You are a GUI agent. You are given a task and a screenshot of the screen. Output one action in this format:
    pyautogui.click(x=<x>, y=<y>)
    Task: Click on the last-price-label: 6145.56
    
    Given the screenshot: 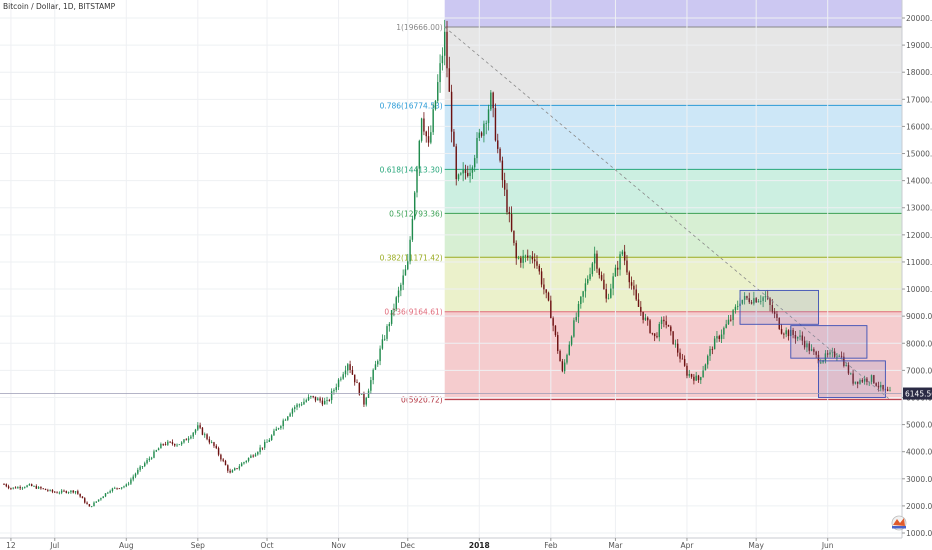 What is the action you would take?
    pyautogui.click(x=918, y=394)
    